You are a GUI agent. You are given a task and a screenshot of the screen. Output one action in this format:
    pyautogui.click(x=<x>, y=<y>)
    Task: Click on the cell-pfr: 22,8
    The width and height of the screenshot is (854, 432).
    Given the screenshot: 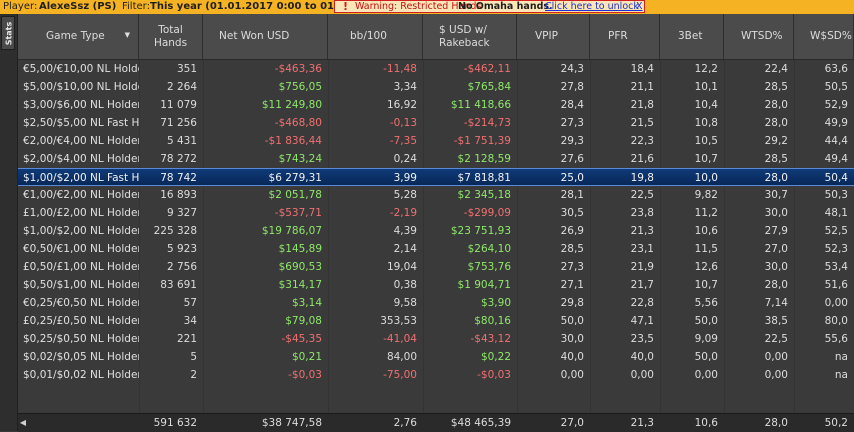 What is the action you would take?
    pyautogui.click(x=642, y=303)
    